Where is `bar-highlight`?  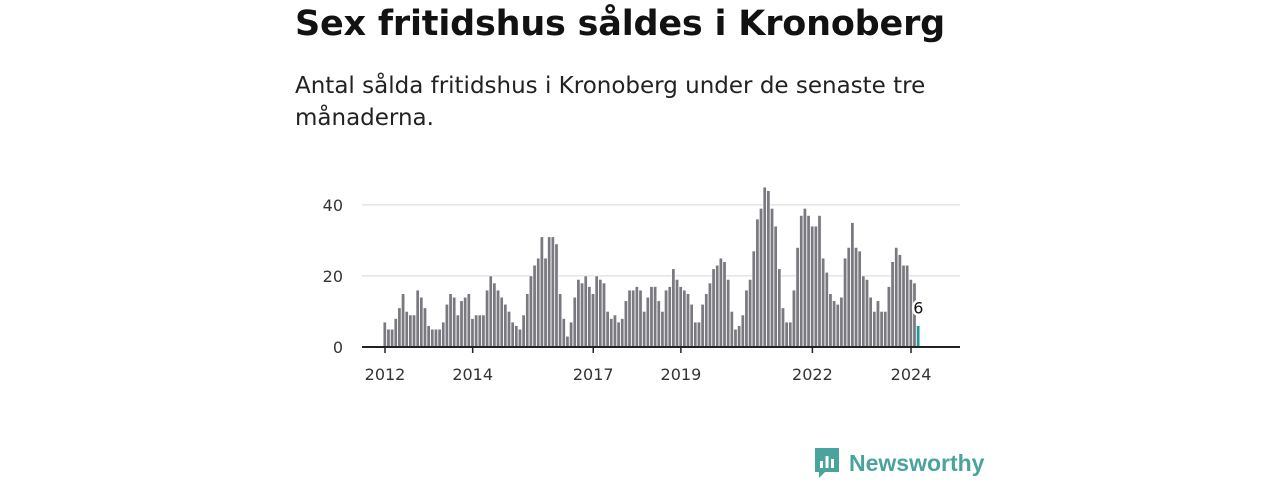 bar-highlight is located at coordinates (918, 336).